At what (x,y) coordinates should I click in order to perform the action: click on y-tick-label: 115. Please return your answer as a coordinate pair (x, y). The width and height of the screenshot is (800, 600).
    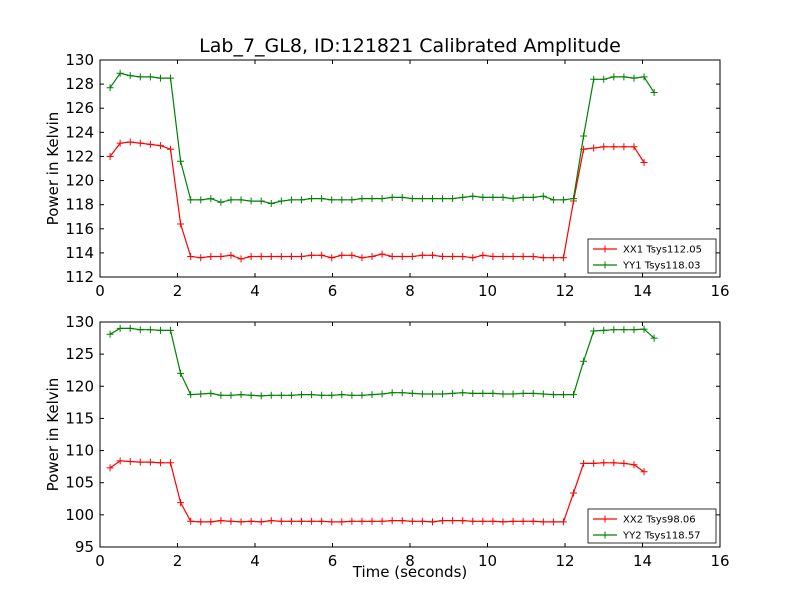
    Looking at the image, I should click on (79, 418).